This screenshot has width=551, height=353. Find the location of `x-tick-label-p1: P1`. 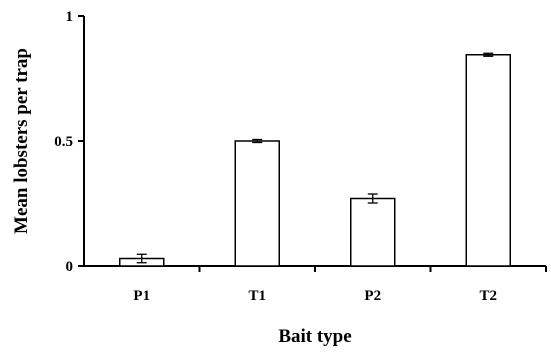

x-tick-label-p1: P1 is located at coordinates (141, 296).